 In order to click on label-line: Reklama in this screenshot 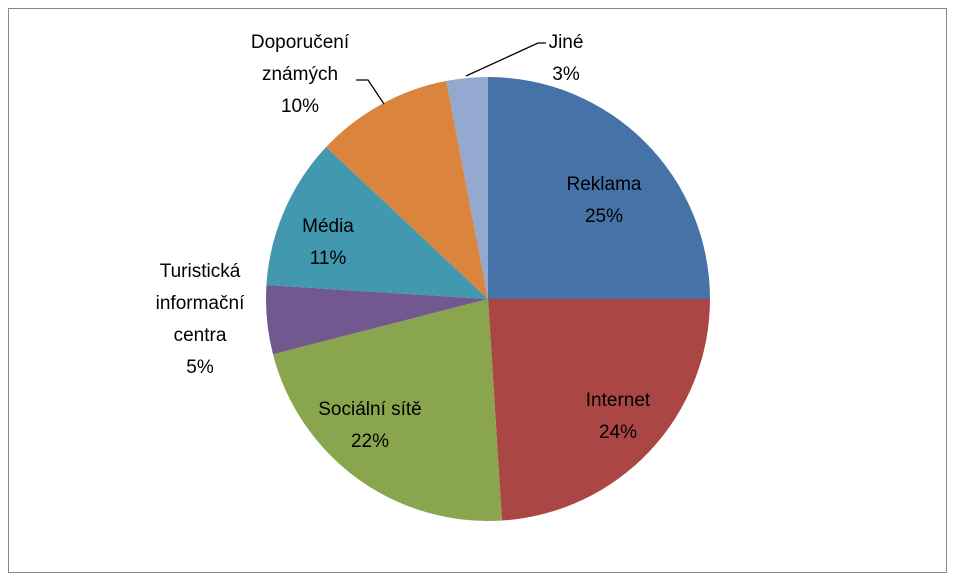, I will do `click(604, 184)`.